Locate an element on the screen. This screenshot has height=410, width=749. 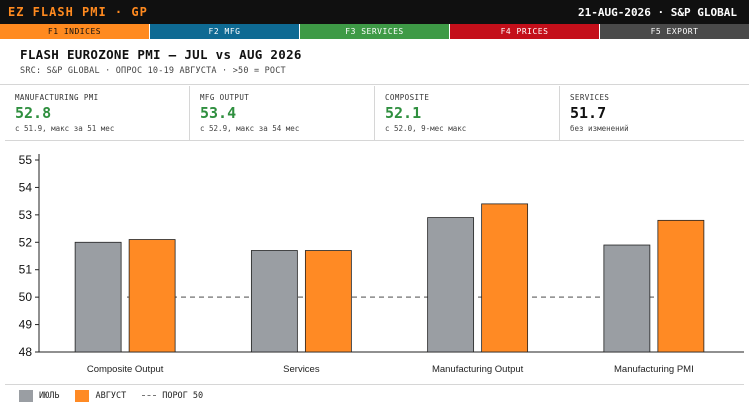
tab-export: F5 EXPORT is located at coordinates (674, 31).